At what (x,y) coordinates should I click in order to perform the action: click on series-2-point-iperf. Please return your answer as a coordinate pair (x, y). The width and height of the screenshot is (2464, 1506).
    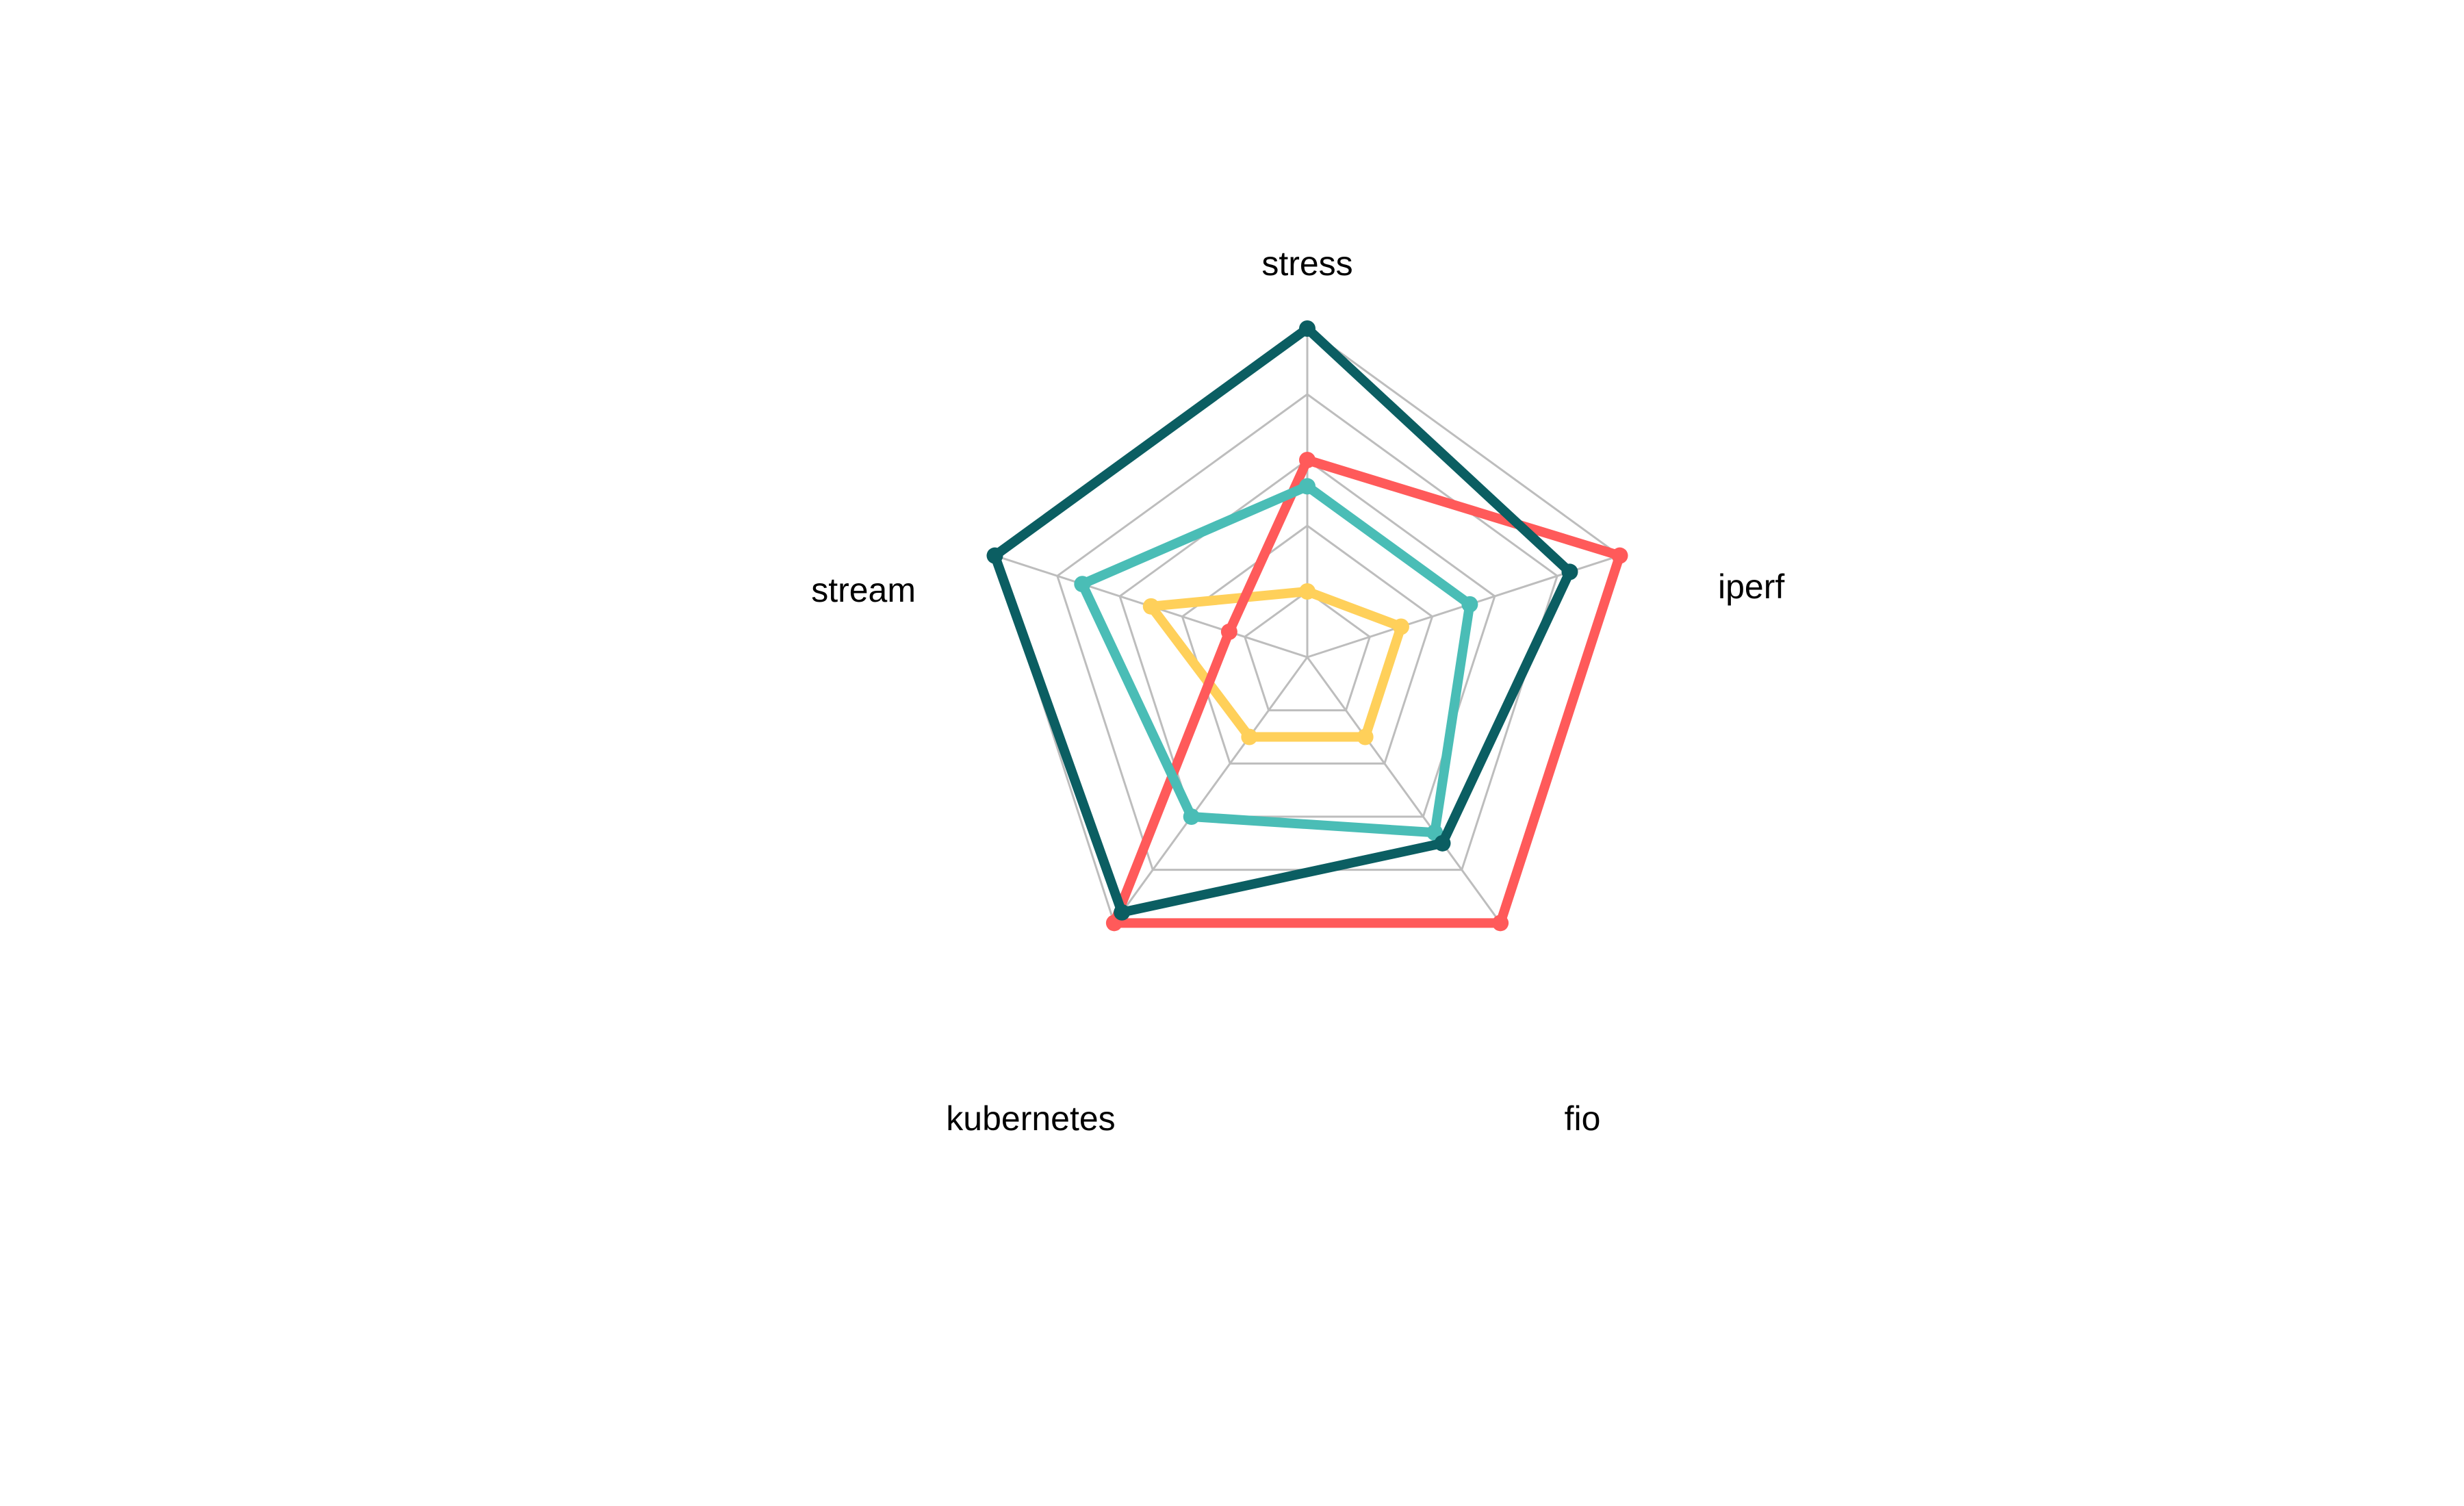
    Looking at the image, I should click on (1619, 555).